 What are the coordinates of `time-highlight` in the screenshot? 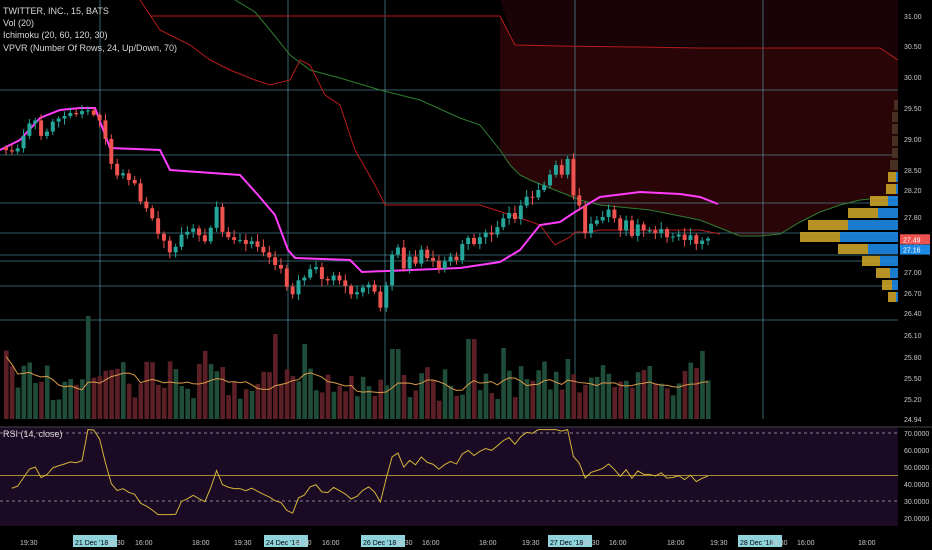 It's located at (760, 541).